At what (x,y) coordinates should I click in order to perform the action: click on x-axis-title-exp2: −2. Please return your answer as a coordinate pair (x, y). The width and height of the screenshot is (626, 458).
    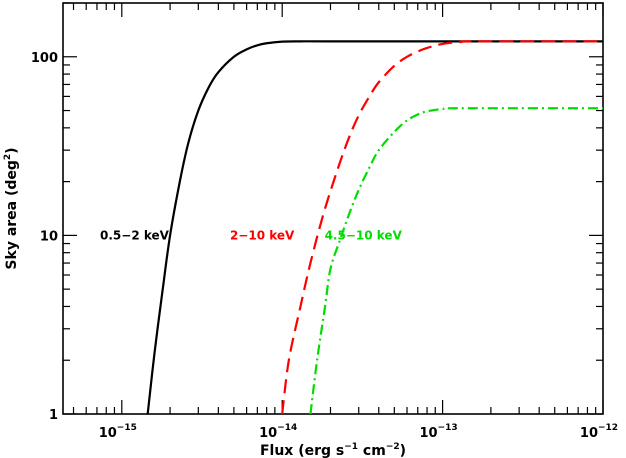
    Looking at the image, I should click on (393, 447).